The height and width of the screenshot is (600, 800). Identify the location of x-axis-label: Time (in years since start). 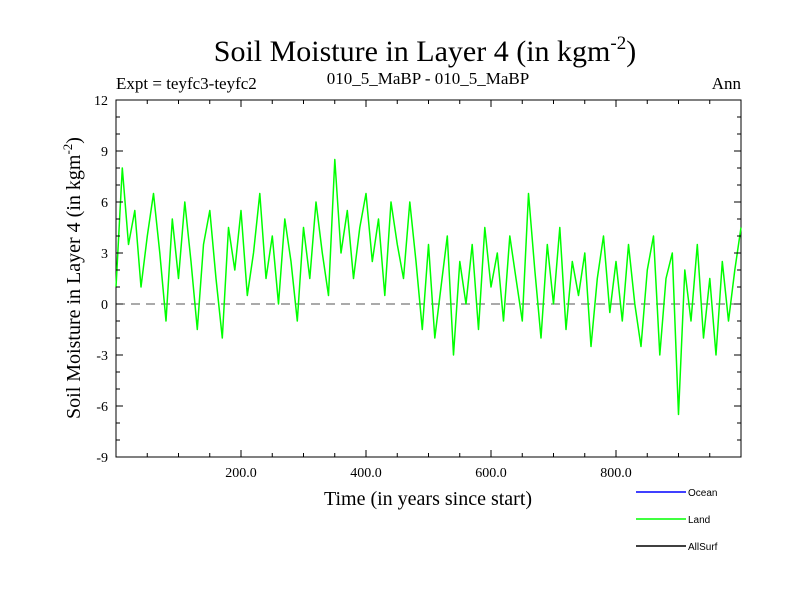
(428, 499).